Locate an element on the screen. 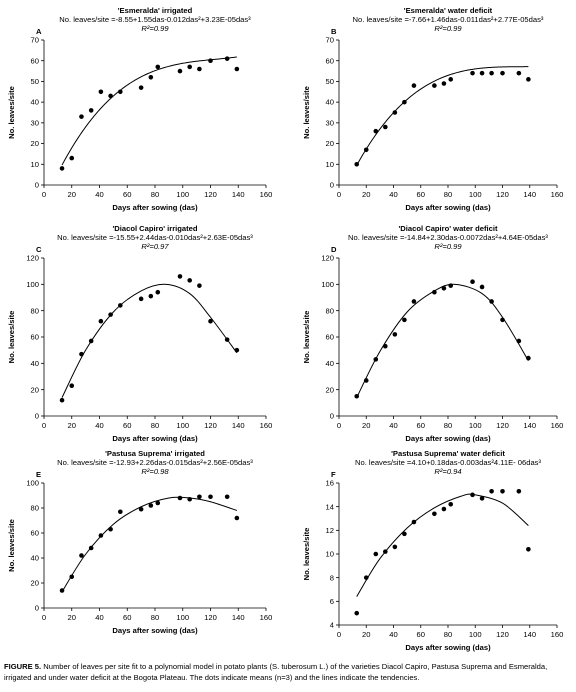 The height and width of the screenshot is (692, 576). panel-letter: C is located at coordinates (39, 249).